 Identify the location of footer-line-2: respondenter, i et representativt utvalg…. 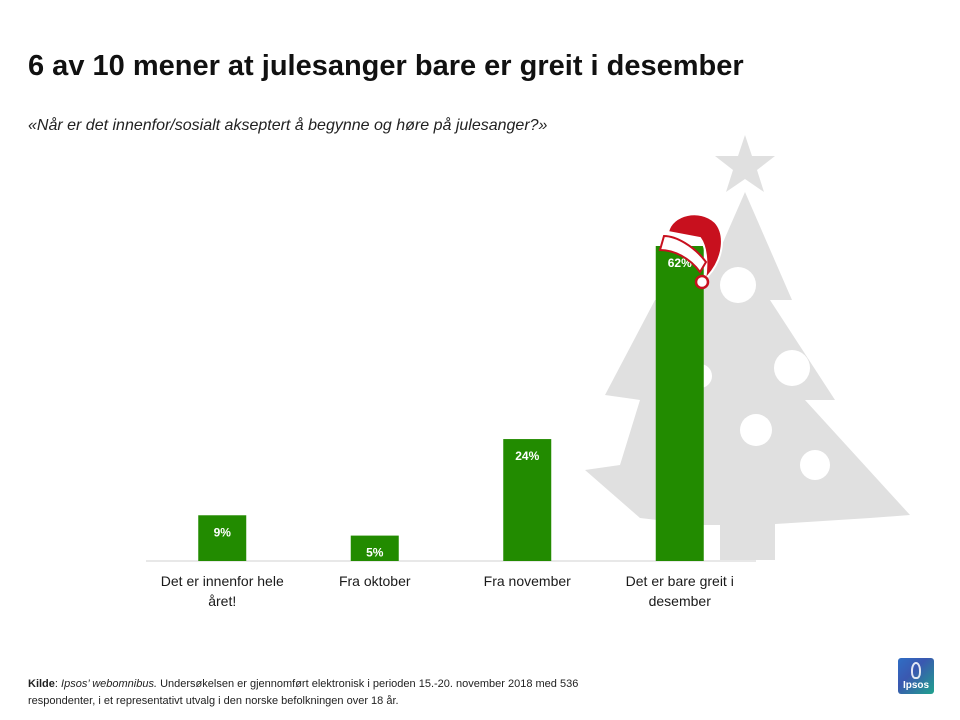
(213, 701).